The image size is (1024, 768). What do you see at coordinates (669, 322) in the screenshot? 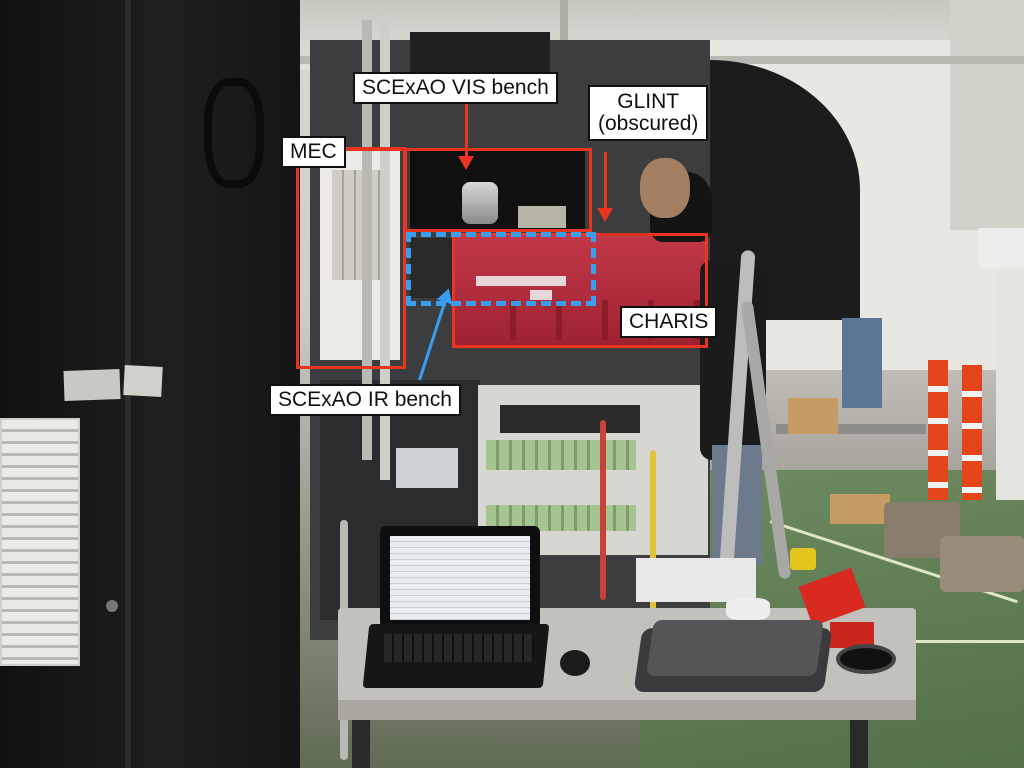
I see `label-charis: CHARIS` at bounding box center [669, 322].